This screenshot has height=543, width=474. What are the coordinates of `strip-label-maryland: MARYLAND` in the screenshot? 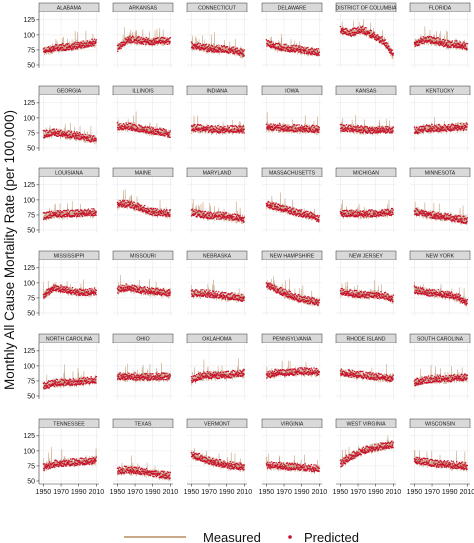 It's located at (217, 174).